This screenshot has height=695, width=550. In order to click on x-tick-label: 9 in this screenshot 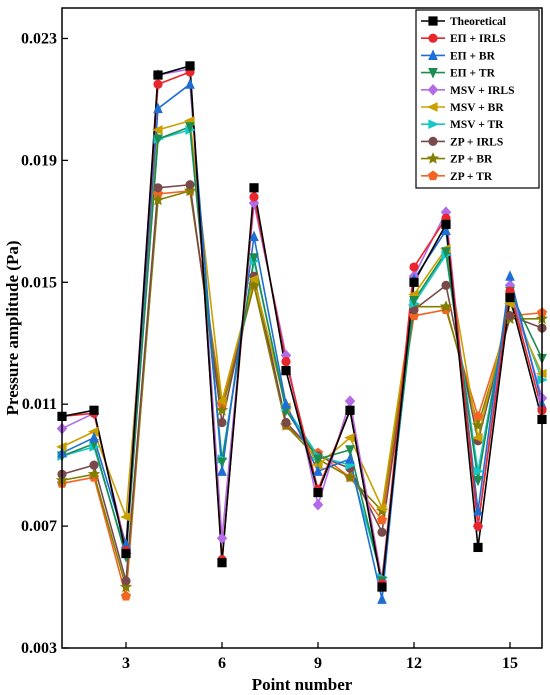, I will do `click(318, 663)`.